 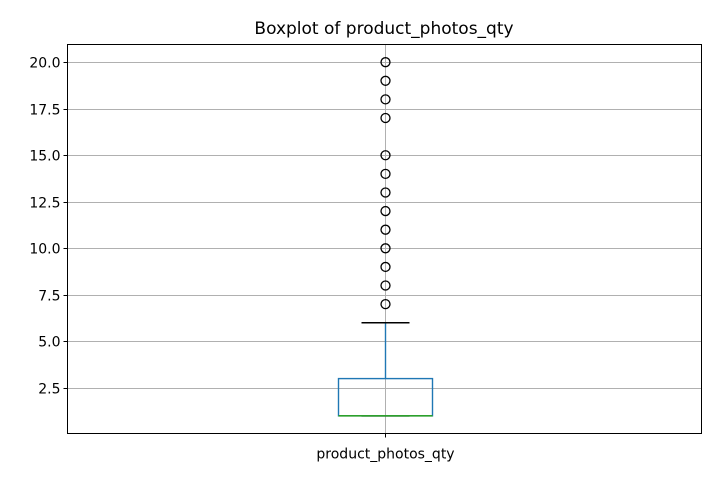 What do you see at coordinates (44, 157) in the screenshot?
I see `y-tick-label: 15.0` at bounding box center [44, 157].